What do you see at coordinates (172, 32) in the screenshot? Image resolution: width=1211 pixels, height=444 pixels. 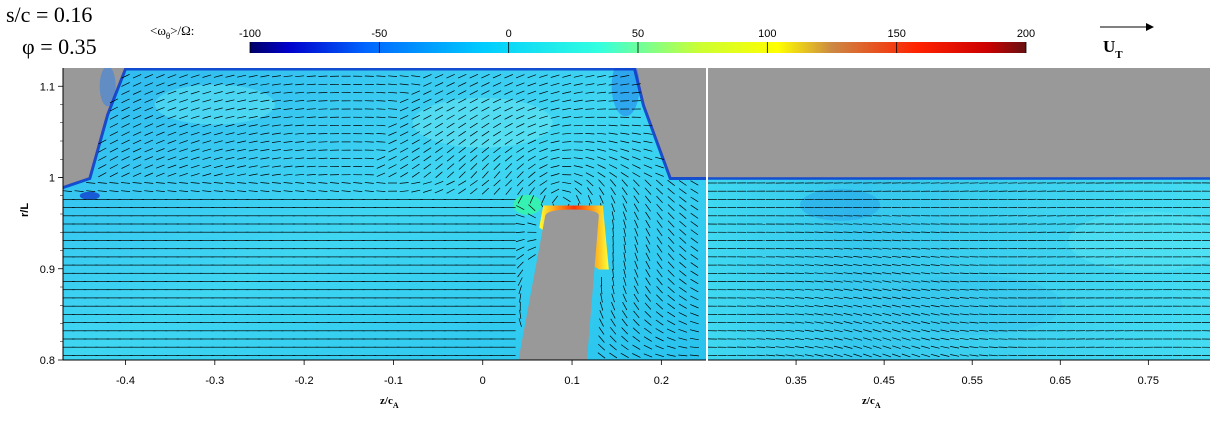 I see `colorbar-variable-label: <ωθ>/Ω:` at bounding box center [172, 32].